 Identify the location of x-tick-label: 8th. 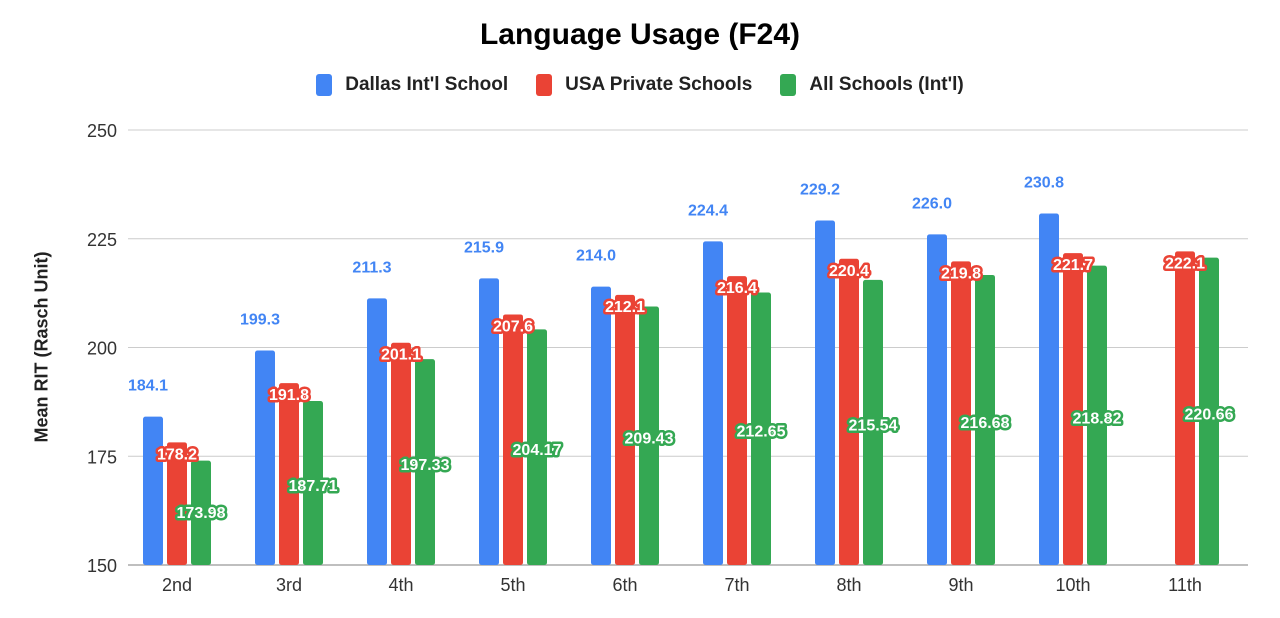
(848, 585).